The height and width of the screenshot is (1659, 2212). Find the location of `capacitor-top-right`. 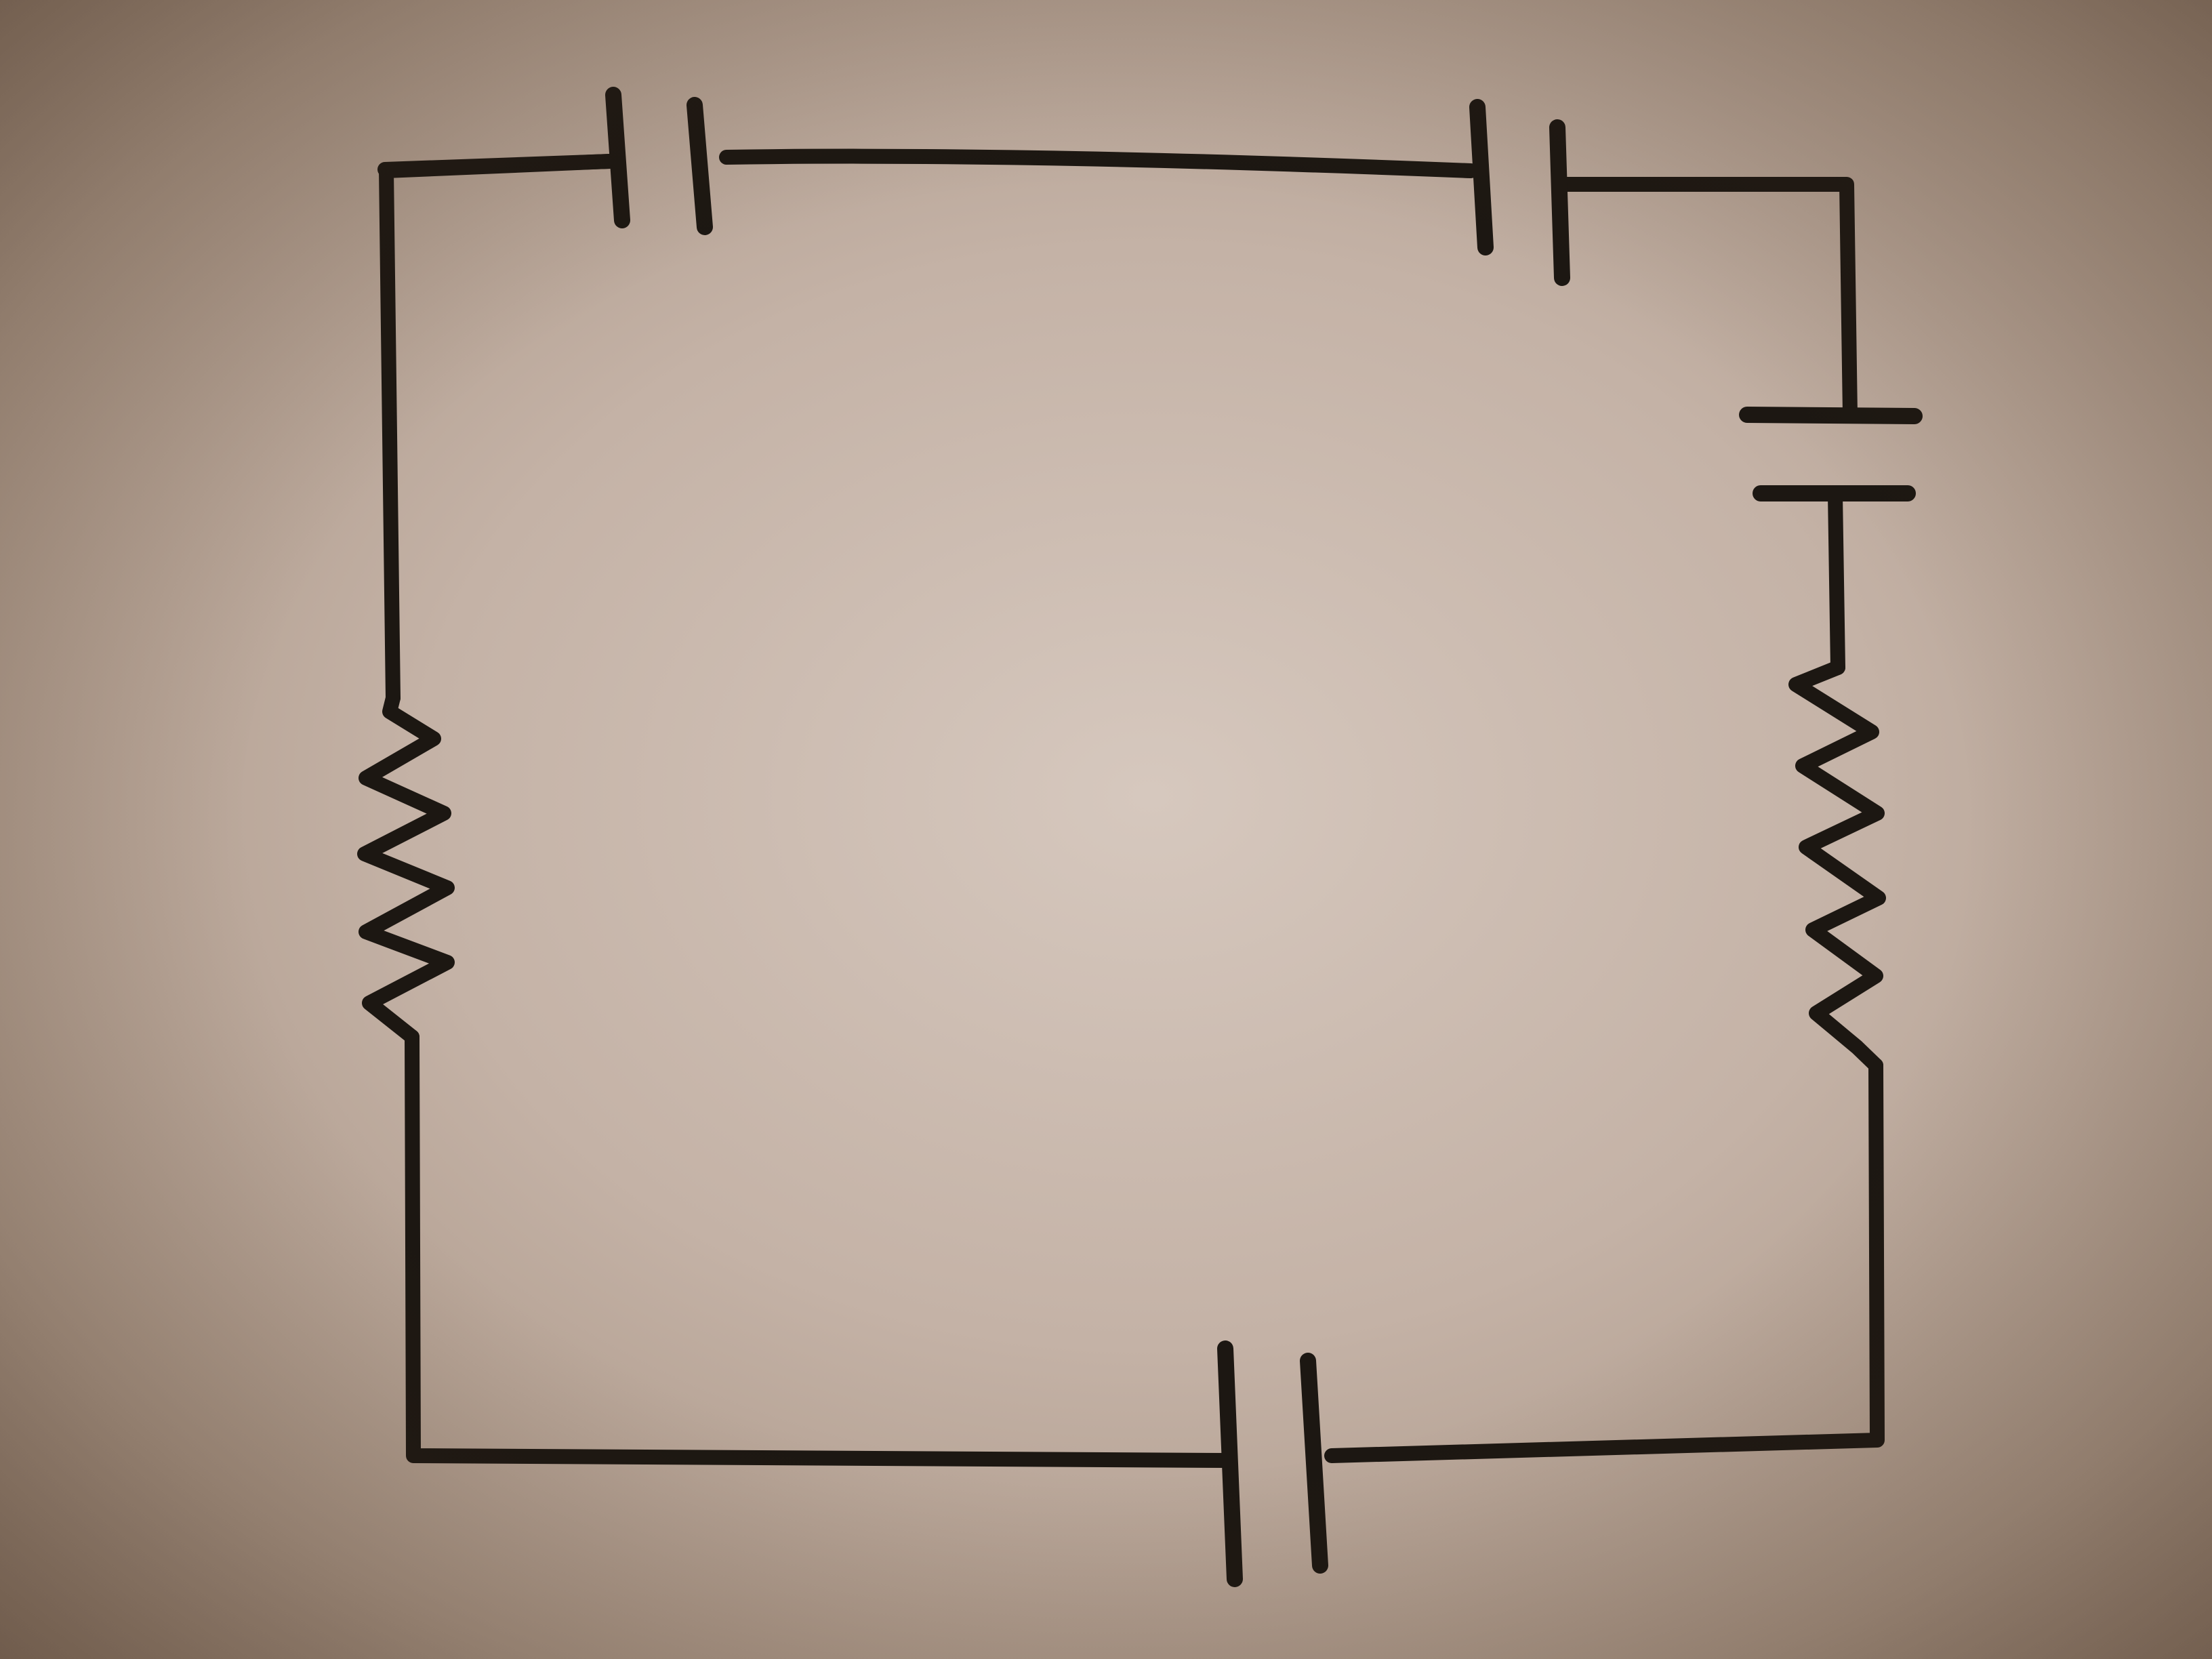

capacitor-top-right is located at coordinates (1520, 193).